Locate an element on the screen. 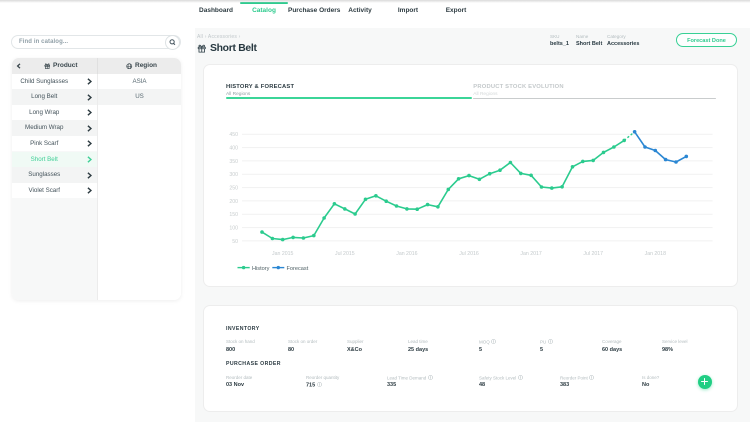  svg-text: Jul 2017 is located at coordinates (593, 254).